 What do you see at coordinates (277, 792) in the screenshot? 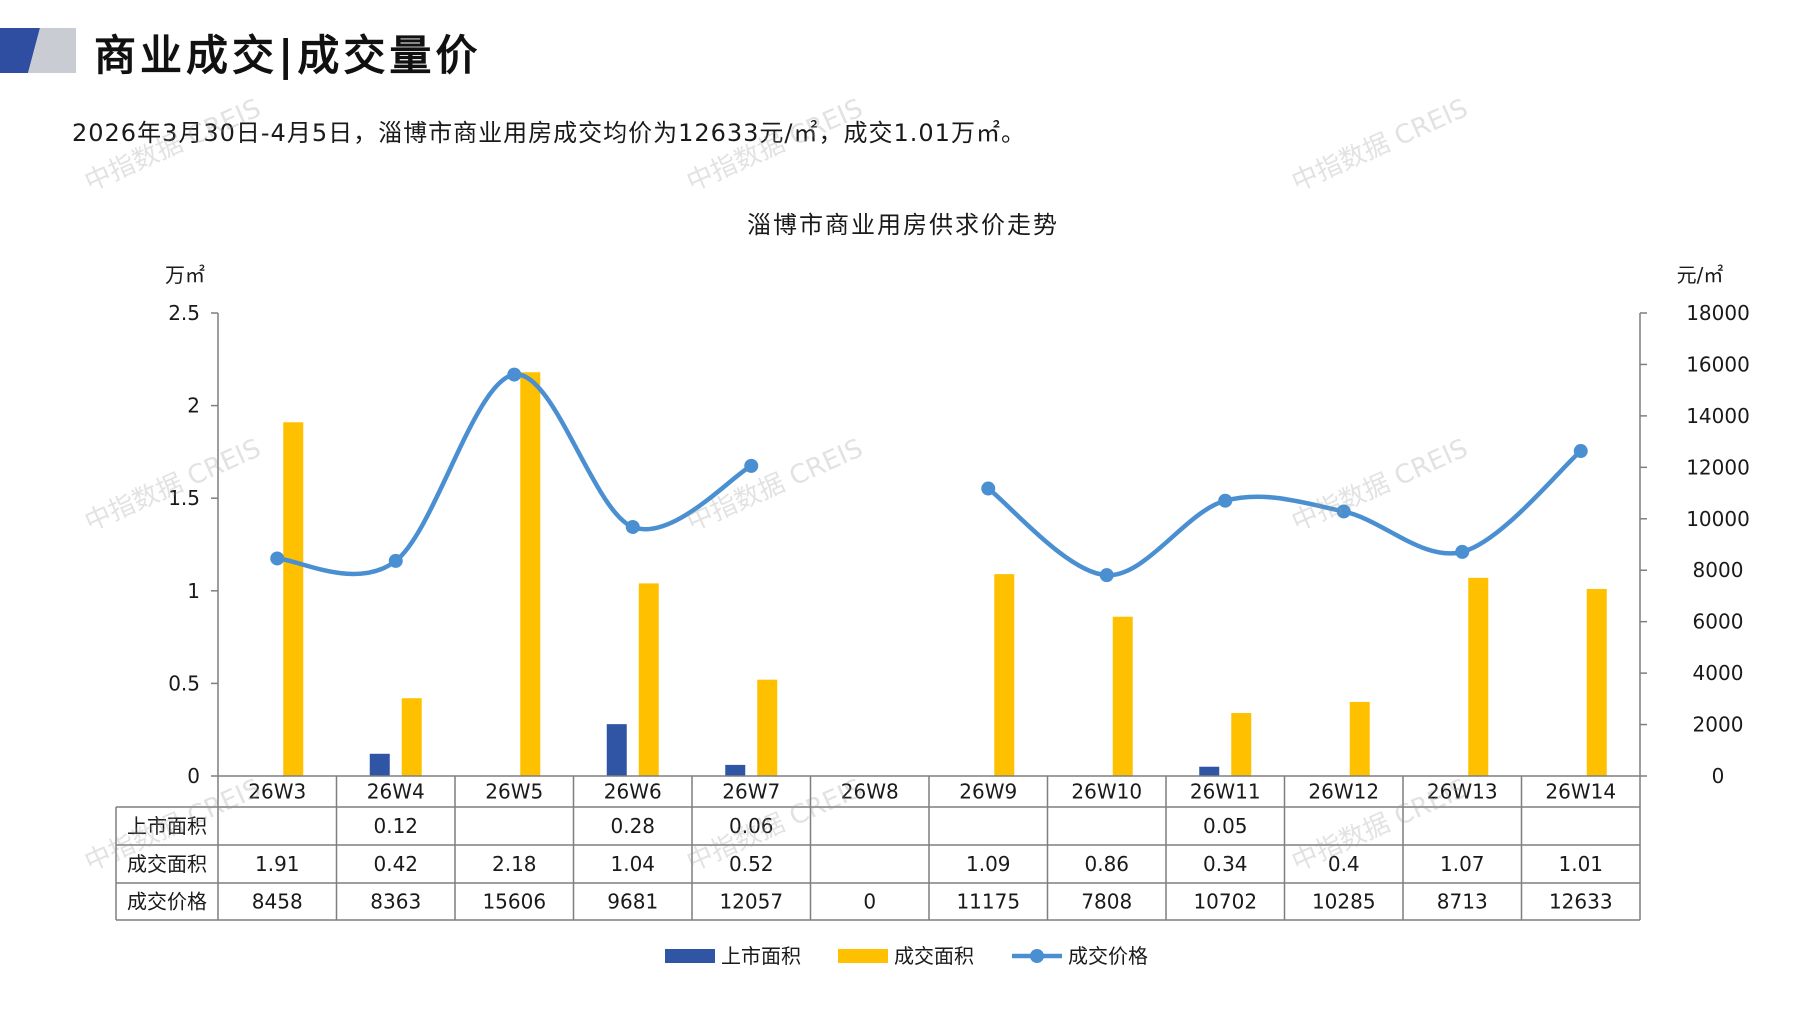
I see `x-category-label: 26W3` at bounding box center [277, 792].